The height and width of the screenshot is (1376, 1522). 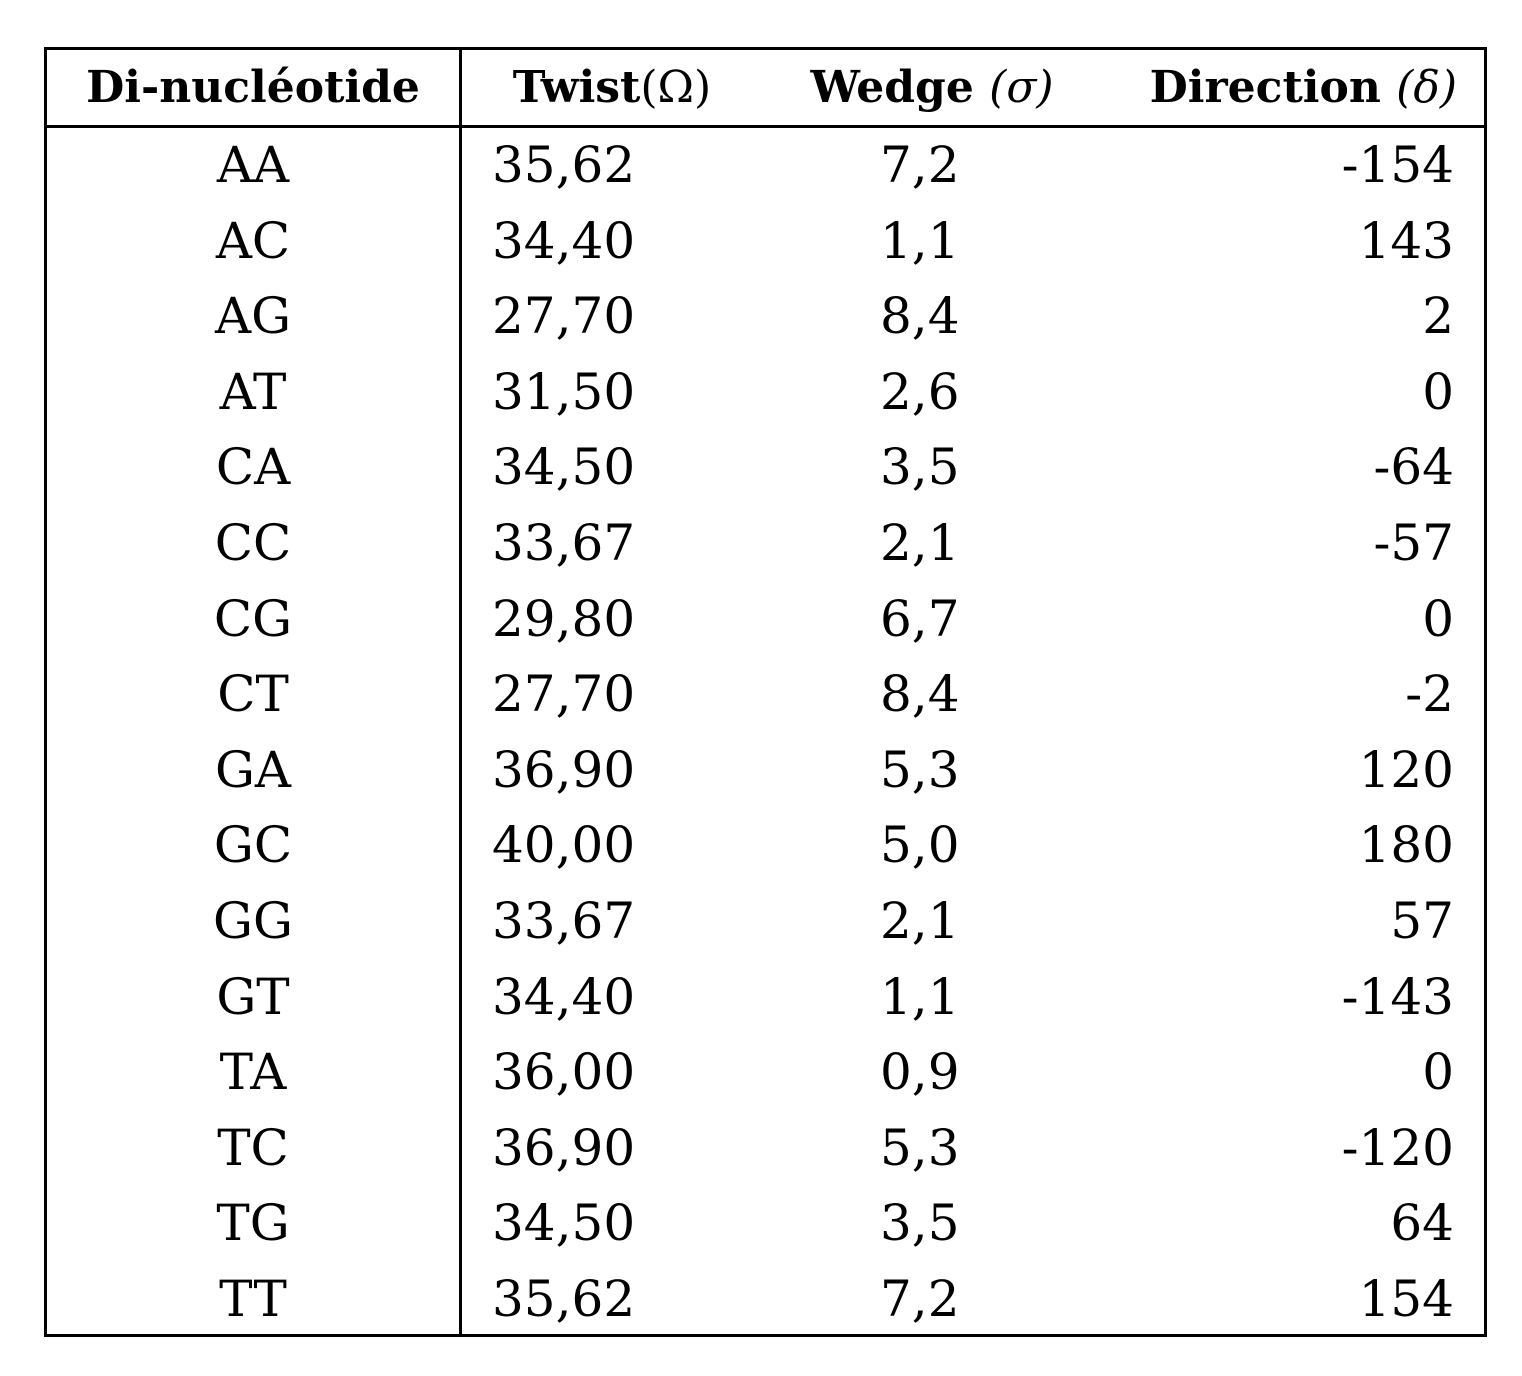 What do you see at coordinates (765, 1073) in the screenshot?
I see `table-row: TA 36,00 0,9 0` at bounding box center [765, 1073].